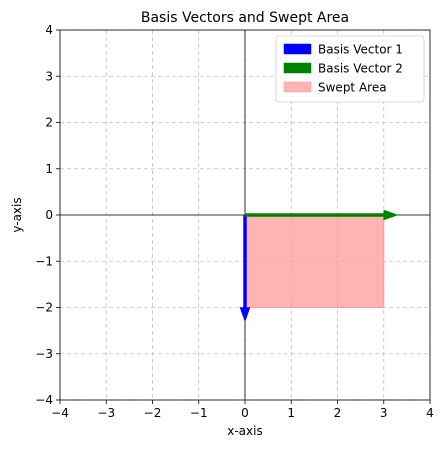 The width and height of the screenshot is (443, 453). What do you see at coordinates (314, 261) in the screenshot?
I see `swept-area` at bounding box center [314, 261].